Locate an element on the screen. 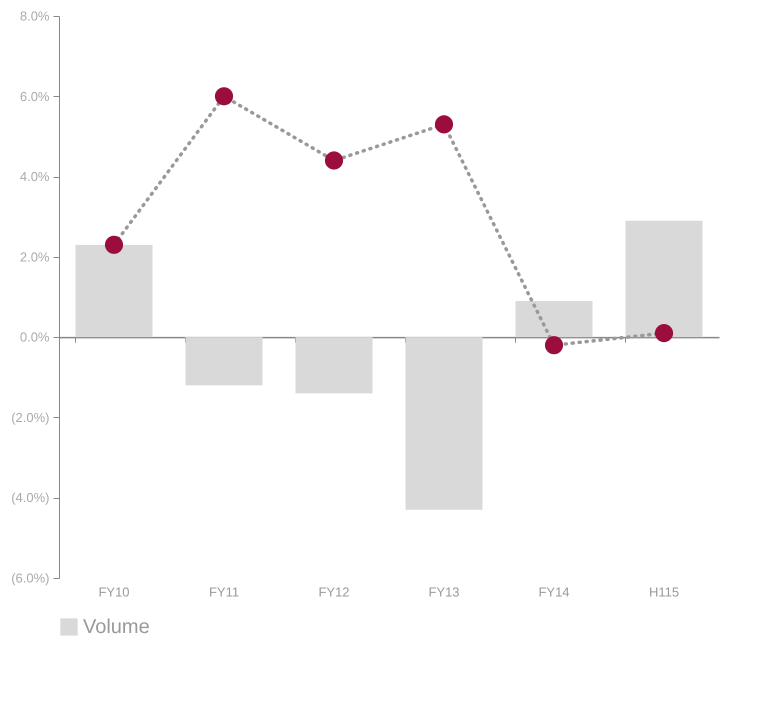 This screenshot has height=710, width=759. legend-label: Volume is located at coordinates (116, 627).